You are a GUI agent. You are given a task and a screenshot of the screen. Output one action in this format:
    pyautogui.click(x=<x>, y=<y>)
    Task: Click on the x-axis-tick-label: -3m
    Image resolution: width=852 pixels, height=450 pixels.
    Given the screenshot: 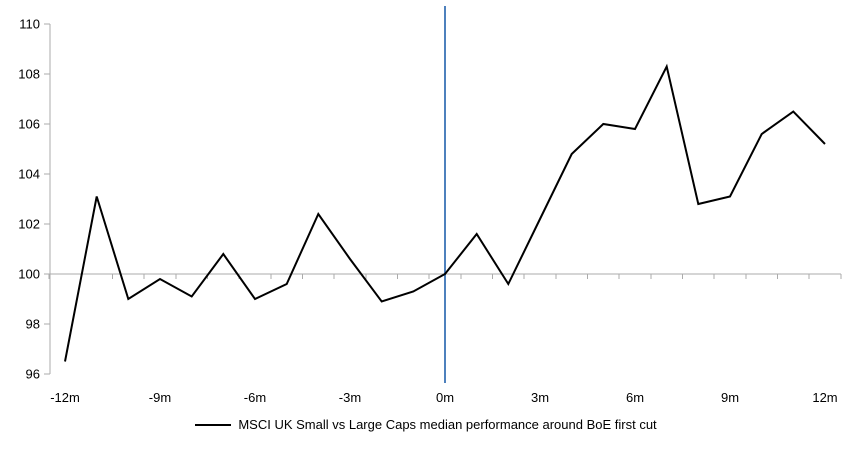 What is the action you would take?
    pyautogui.click(x=350, y=397)
    